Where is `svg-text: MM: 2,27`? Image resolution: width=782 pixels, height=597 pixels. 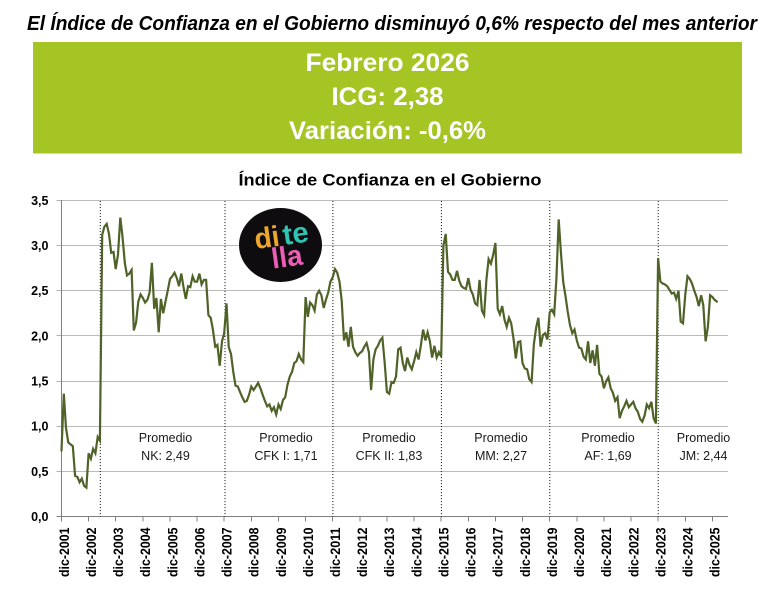 svg-text: MM: 2,27 is located at coordinates (501, 456).